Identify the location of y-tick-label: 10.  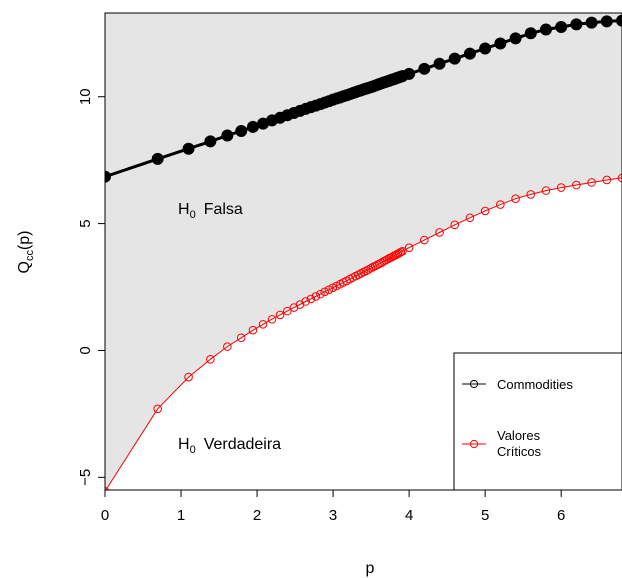
(85, 96).